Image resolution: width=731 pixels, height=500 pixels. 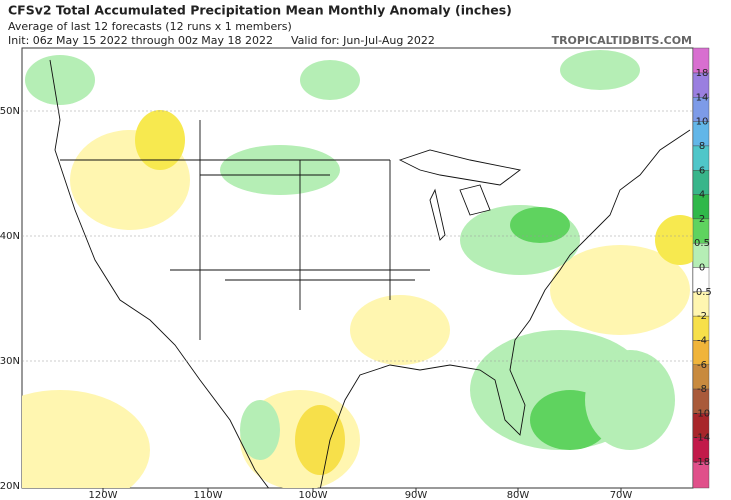 I want to click on colorbar: 18 14 10 8 6 4 2 0.5 0 -0.5 -2 -4 -6 -8 -10 -14 -18, so click(x=702, y=268).